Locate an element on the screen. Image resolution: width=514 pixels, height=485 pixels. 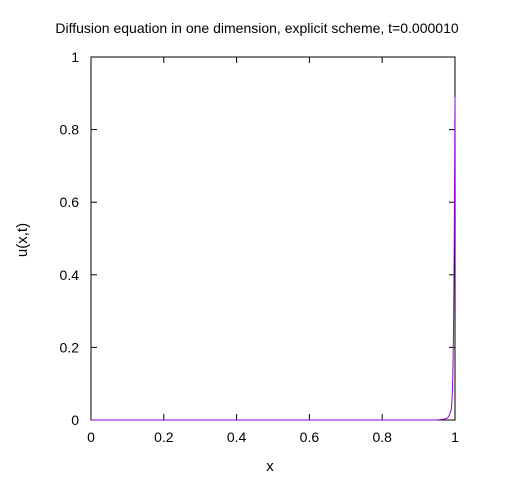
x-tick-label: 0.6 is located at coordinates (310, 437).